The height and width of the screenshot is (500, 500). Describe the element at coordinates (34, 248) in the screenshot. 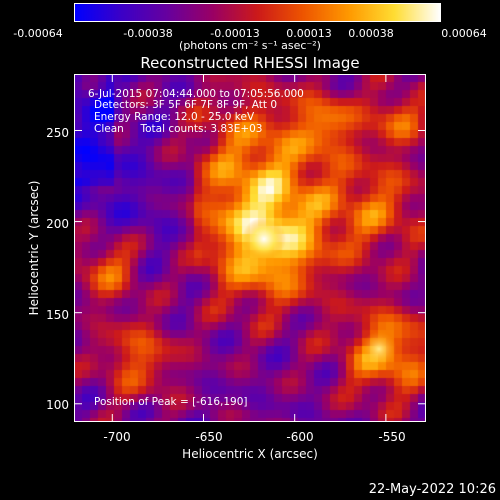

I see `y-axis-label: Heliocentric Y (arcsec)` at that location.